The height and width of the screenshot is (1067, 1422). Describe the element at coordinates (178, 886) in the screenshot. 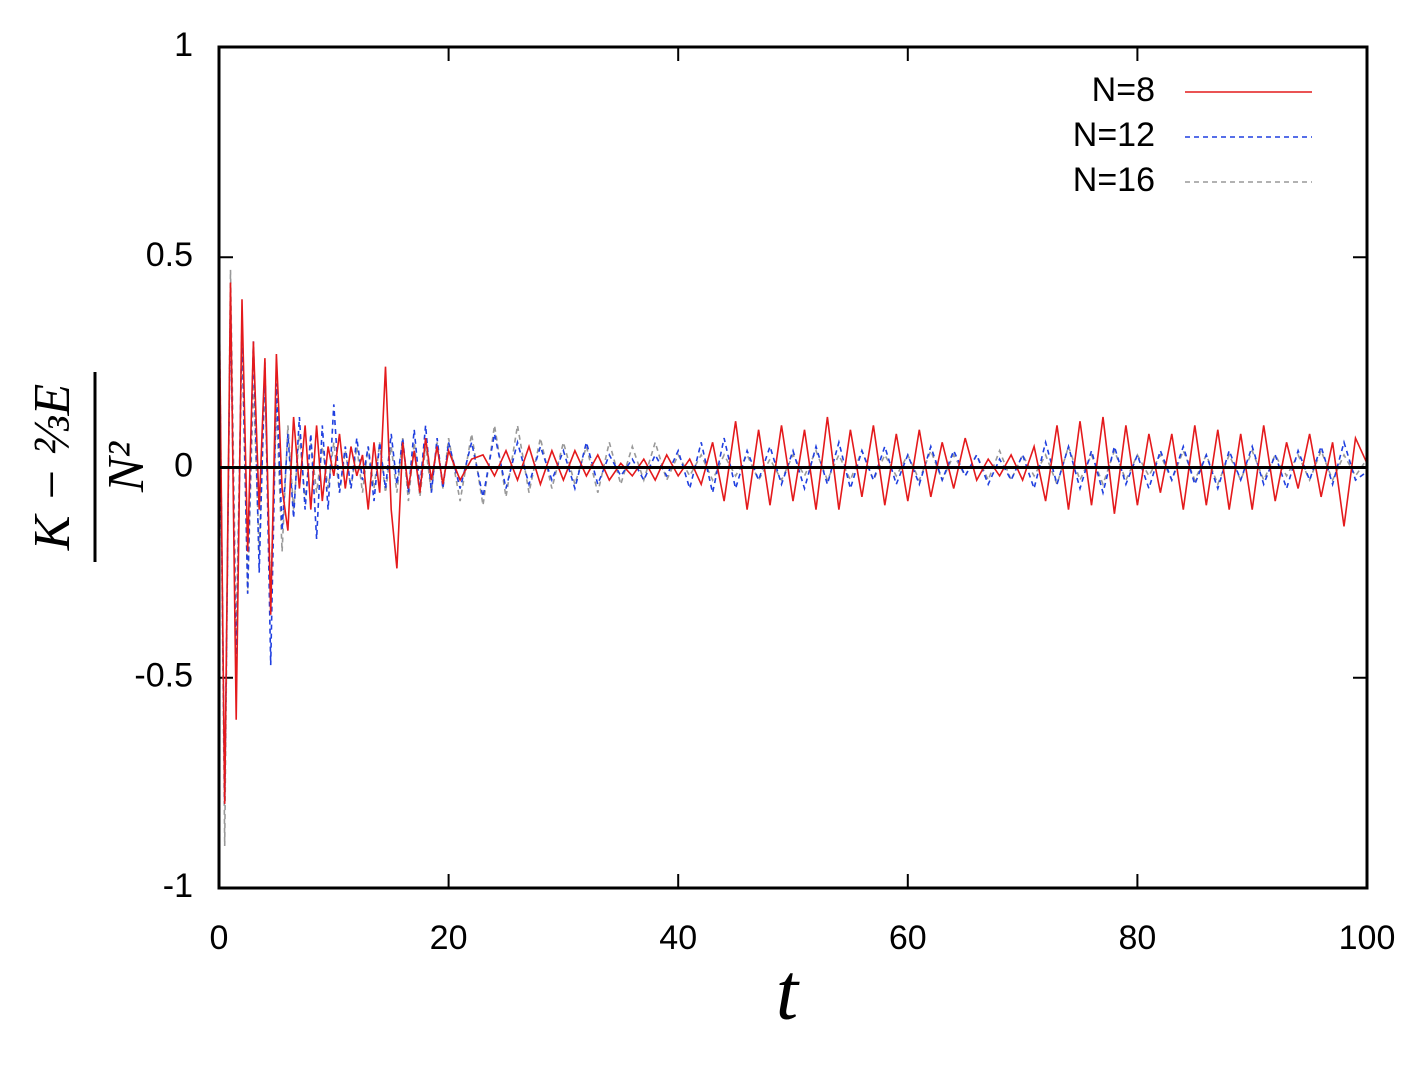

I see `y-tick-label: -1` at that location.